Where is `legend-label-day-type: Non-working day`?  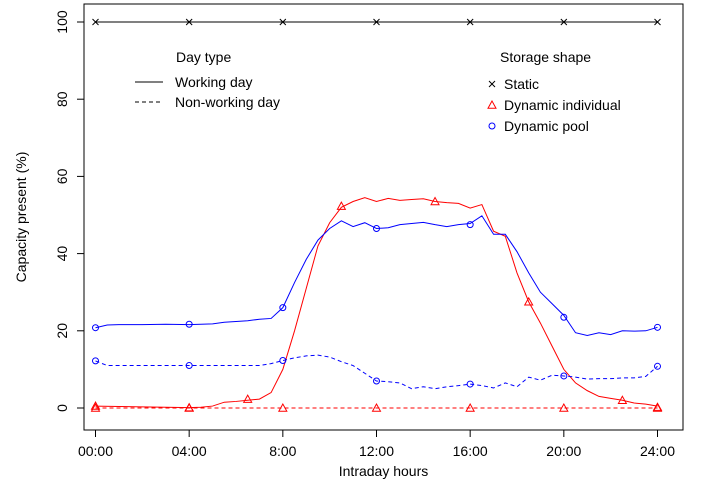
legend-label-day-type: Non-working day is located at coordinates (227, 102).